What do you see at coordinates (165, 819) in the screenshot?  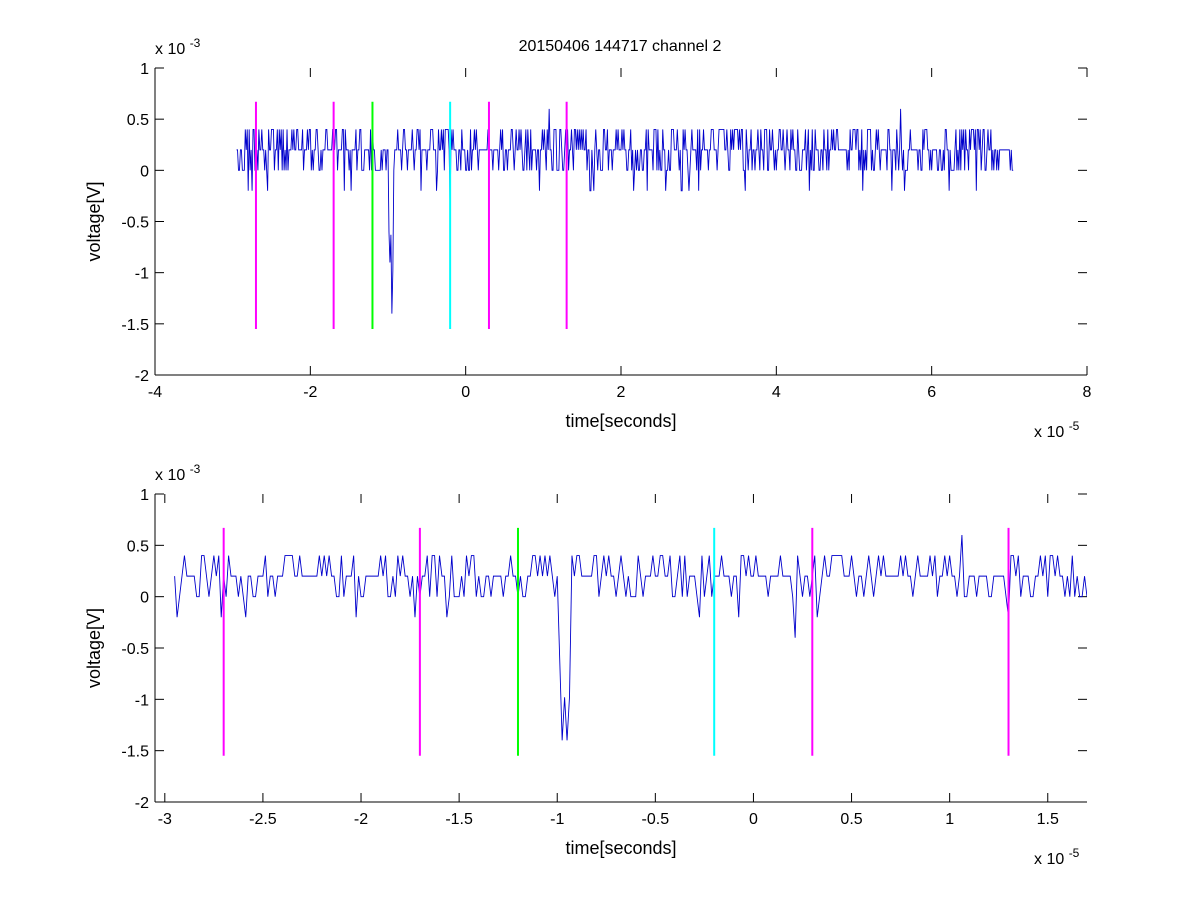 I see `x-tick-label: -3` at bounding box center [165, 819].